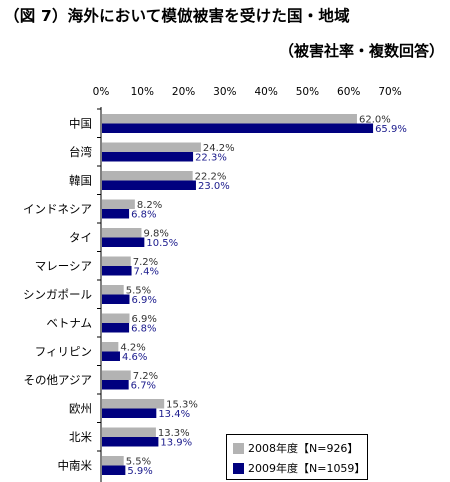 The height and width of the screenshot is (482, 450). I want to click on data-label: 65.9%, so click(391, 129).